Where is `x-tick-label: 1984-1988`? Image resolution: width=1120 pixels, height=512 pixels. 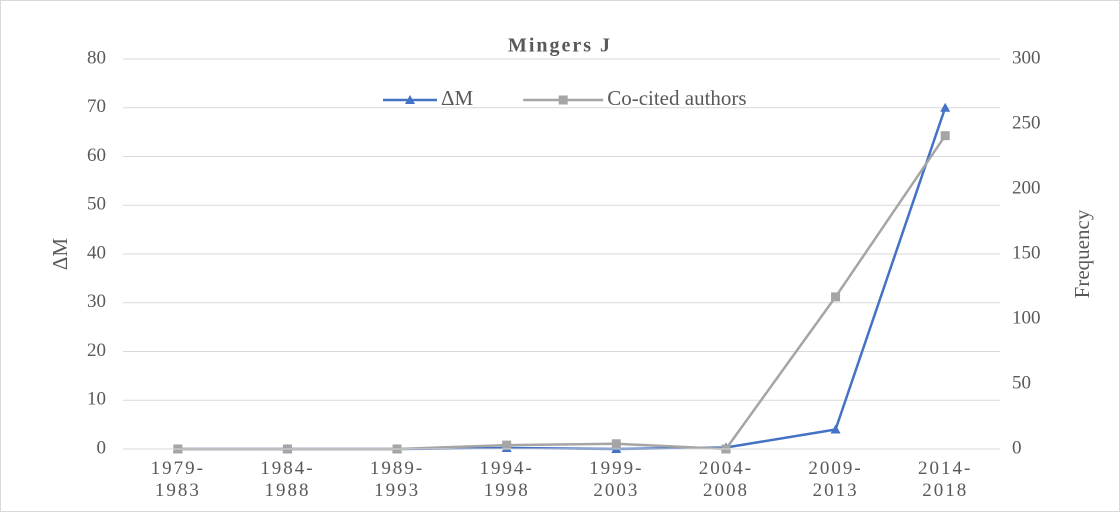 x-tick-label: 1984-1988 is located at coordinates (287, 479).